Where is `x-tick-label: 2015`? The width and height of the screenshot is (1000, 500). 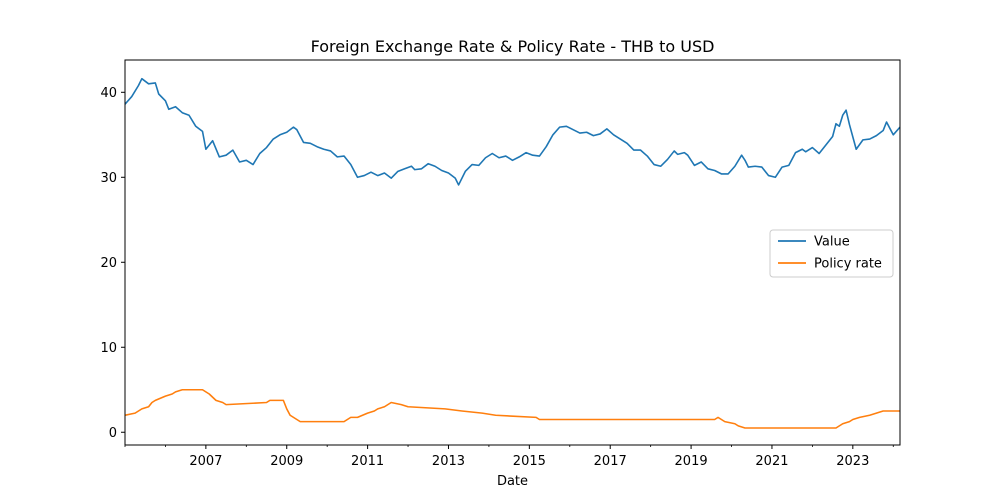
x-tick-label: 2015 is located at coordinates (529, 461).